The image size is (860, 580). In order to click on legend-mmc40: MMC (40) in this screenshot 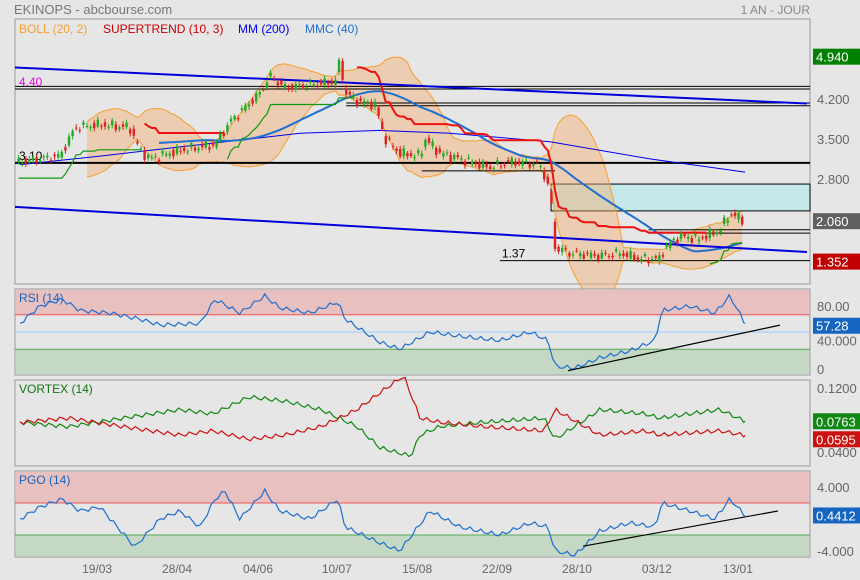, I will do `click(331, 29)`.